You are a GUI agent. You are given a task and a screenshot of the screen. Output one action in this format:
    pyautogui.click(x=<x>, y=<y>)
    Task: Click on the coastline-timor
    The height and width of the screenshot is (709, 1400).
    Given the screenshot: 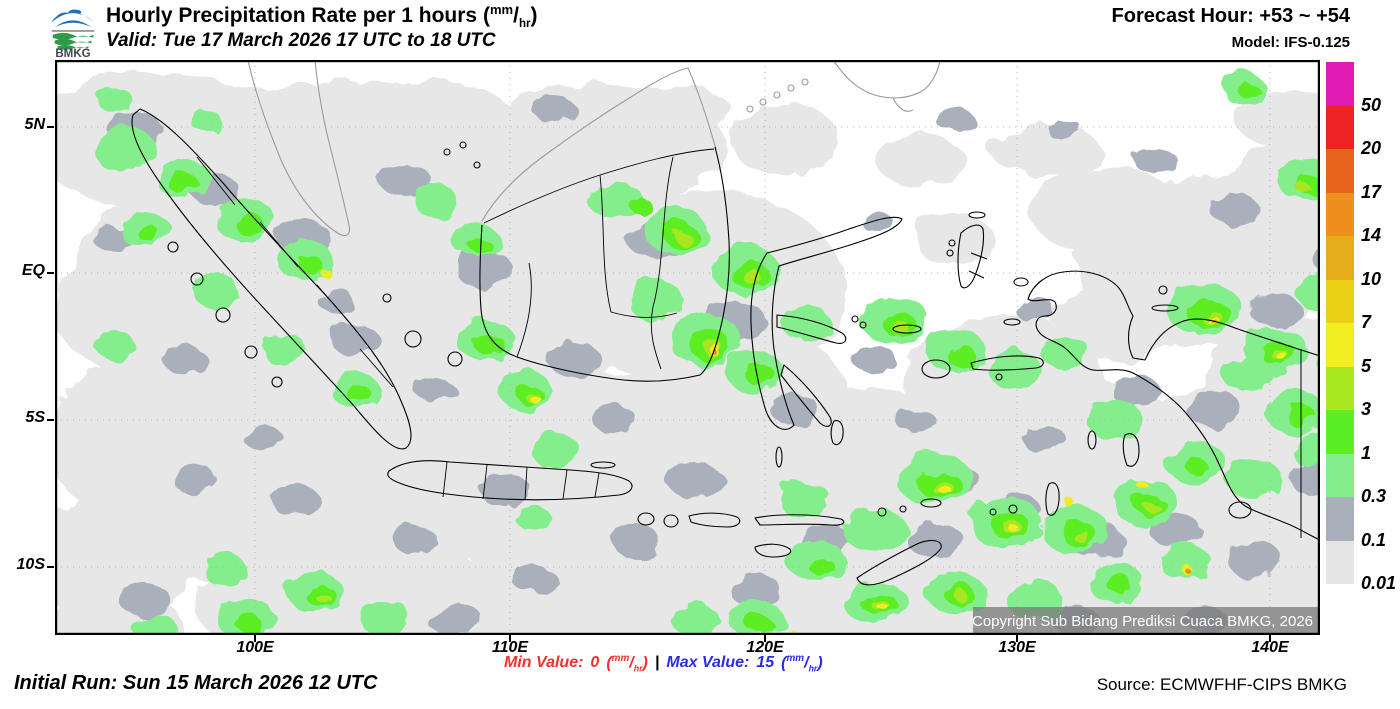 What is the action you would take?
    pyautogui.click(x=899, y=562)
    